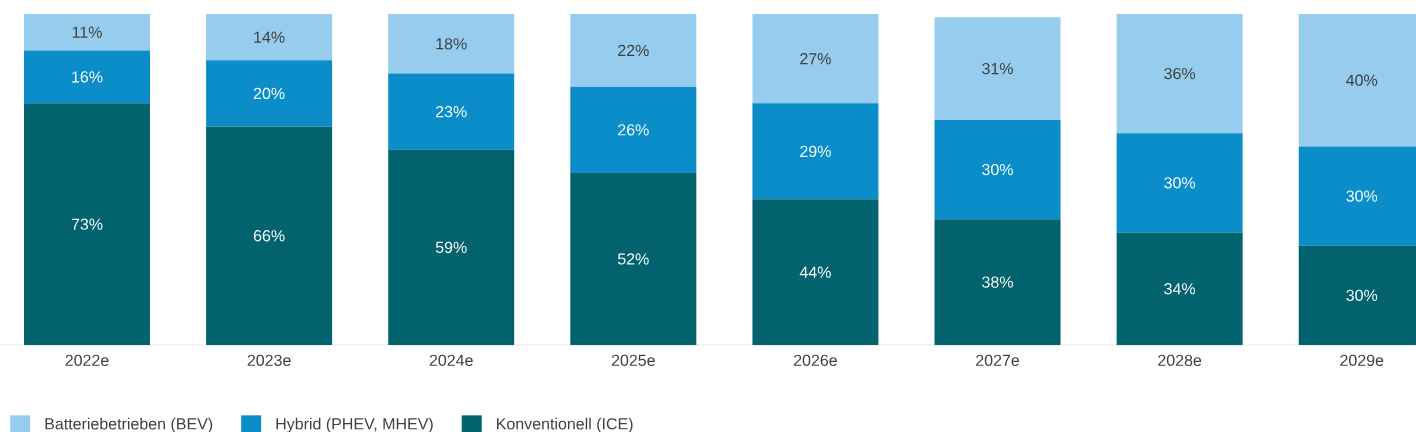 The height and width of the screenshot is (432, 1416). I want to click on x-tick-label: 2025e, so click(633, 360).